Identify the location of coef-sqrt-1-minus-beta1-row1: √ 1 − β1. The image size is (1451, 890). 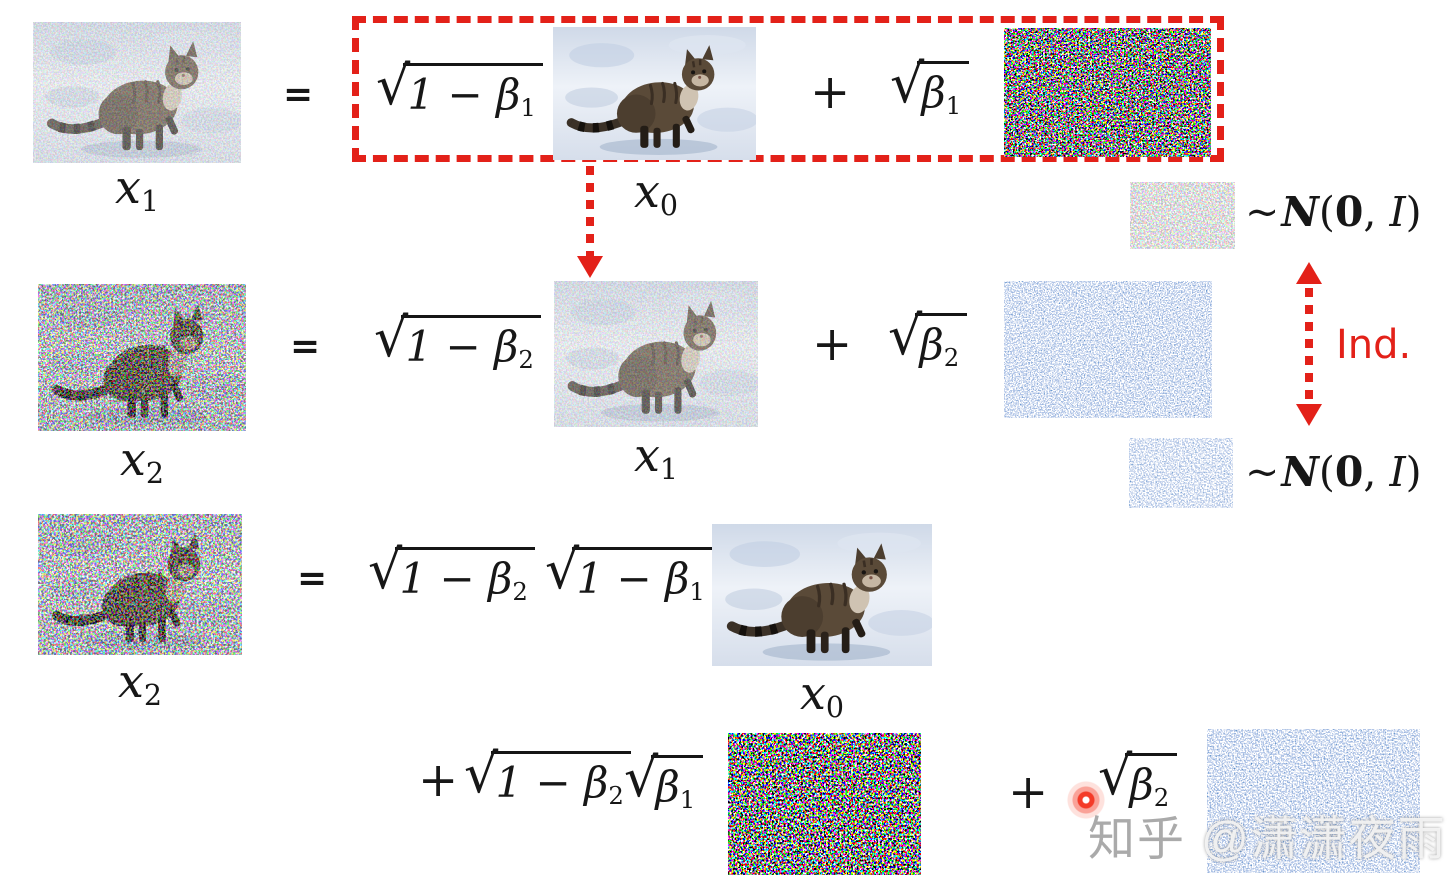
(460, 88).